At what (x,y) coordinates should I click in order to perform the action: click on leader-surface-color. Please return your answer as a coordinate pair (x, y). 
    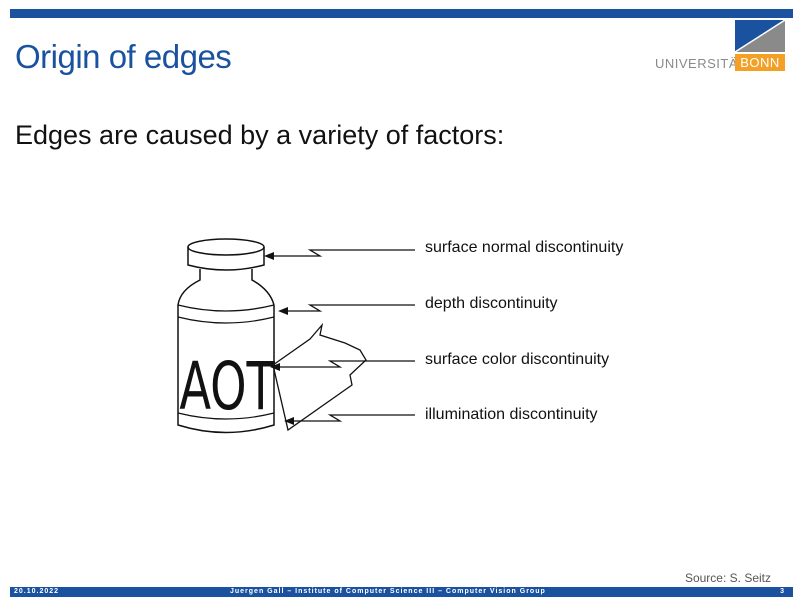
    Looking at the image, I should click on (344, 364).